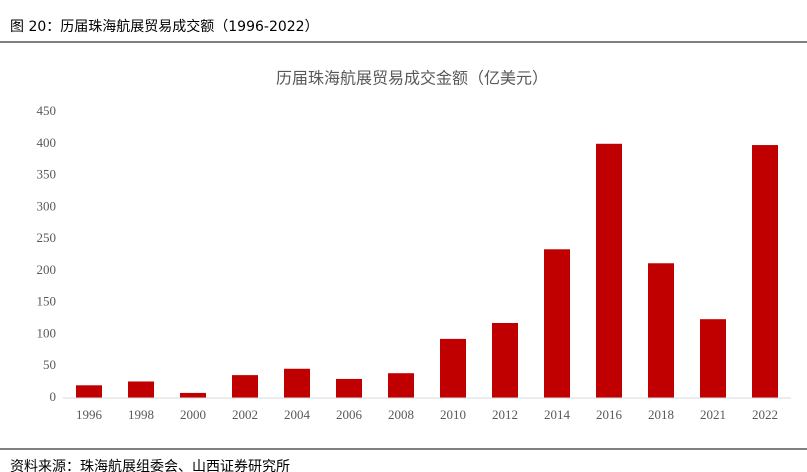 The image size is (807, 472). I want to click on x-tick-label: 1998, so click(141, 414).